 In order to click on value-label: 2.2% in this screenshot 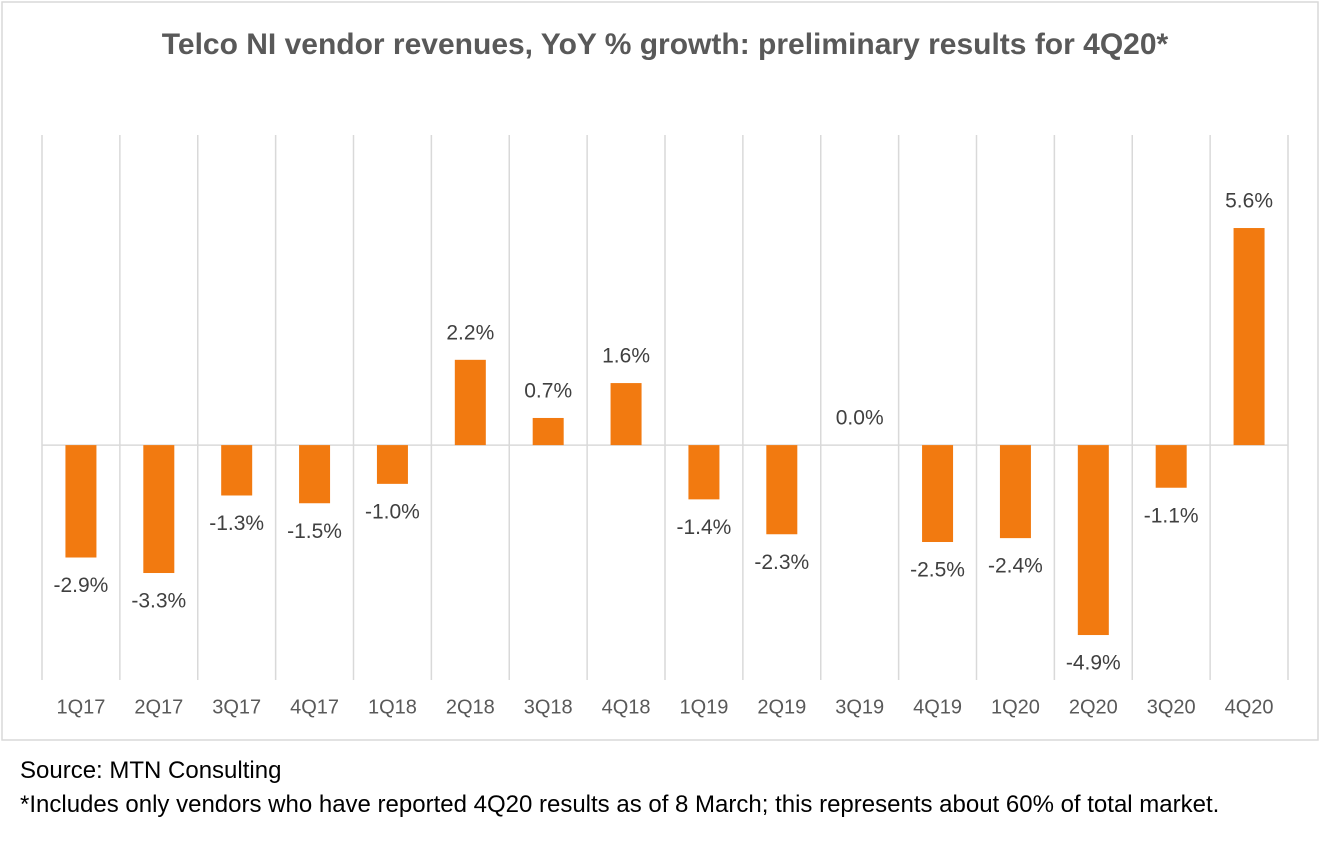, I will do `click(470, 332)`.